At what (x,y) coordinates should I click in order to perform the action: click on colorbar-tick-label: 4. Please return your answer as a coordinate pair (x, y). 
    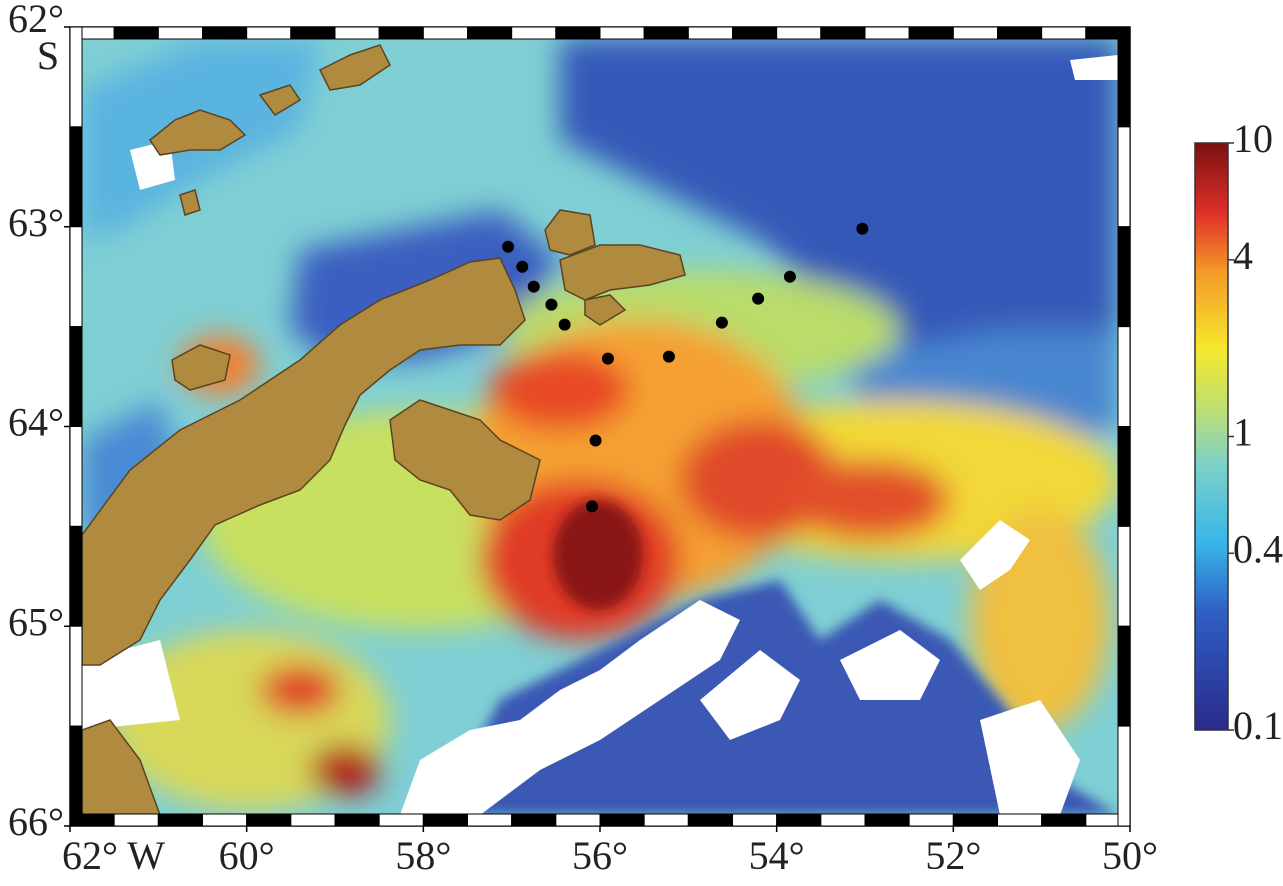
    Looking at the image, I should click on (1243, 255).